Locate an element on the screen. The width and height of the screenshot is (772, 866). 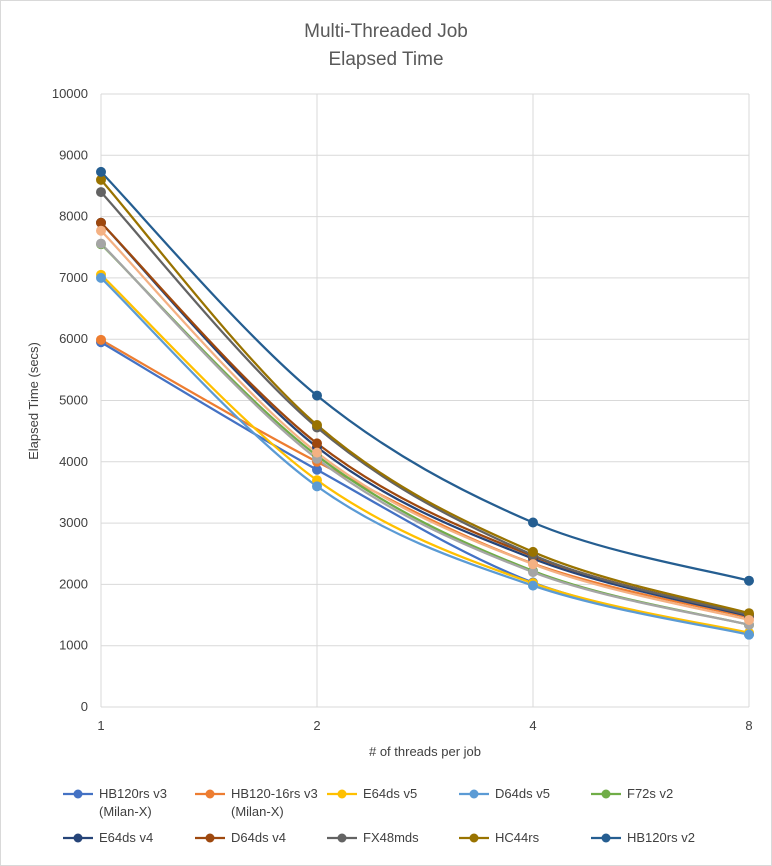
legend-label: D64ds v5 is located at coordinates (522, 793).